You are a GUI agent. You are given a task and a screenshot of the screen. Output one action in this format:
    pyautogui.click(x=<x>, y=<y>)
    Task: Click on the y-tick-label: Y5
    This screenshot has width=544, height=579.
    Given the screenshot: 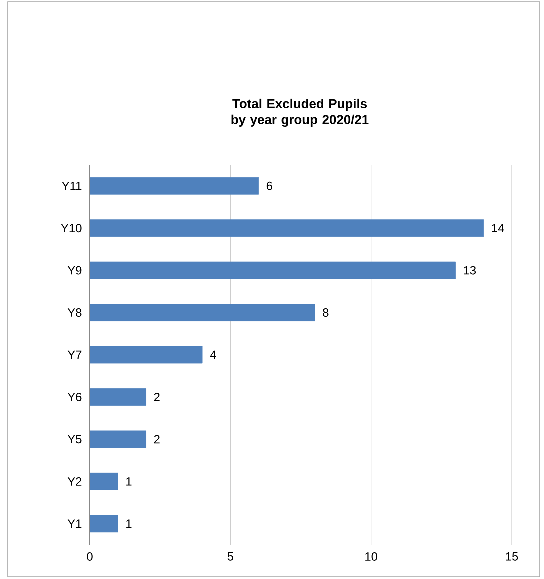 What is the action you would take?
    pyautogui.click(x=75, y=439)
    